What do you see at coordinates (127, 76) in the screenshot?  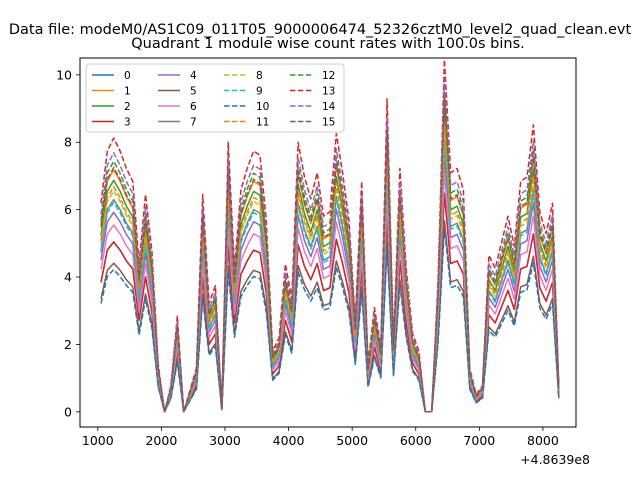 I see `legend-label-0: 0` at bounding box center [127, 76].